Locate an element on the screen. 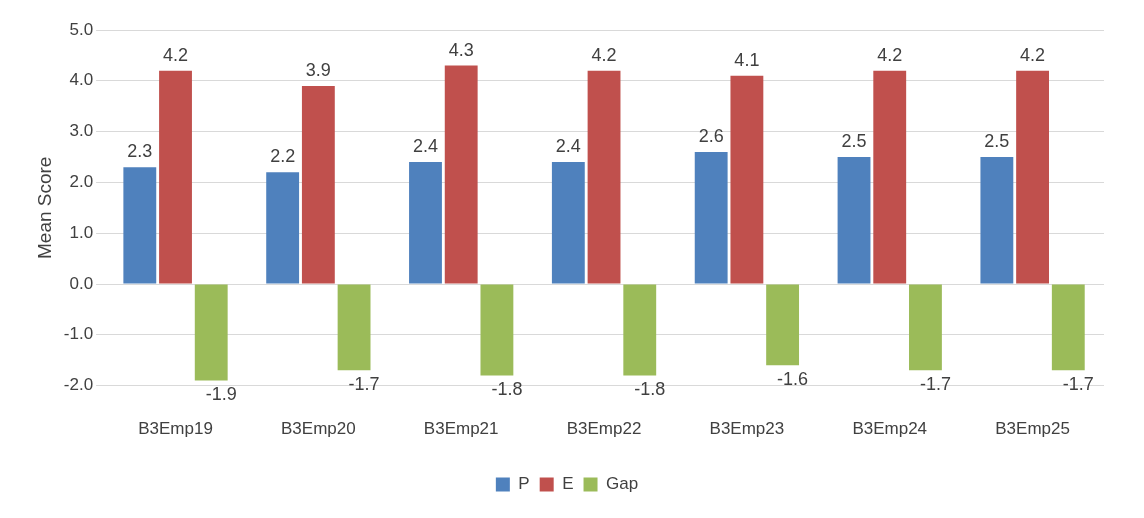 Image resolution: width=1144 pixels, height=518 pixels. x-tick-label: B3Emp23 is located at coordinates (747, 429).